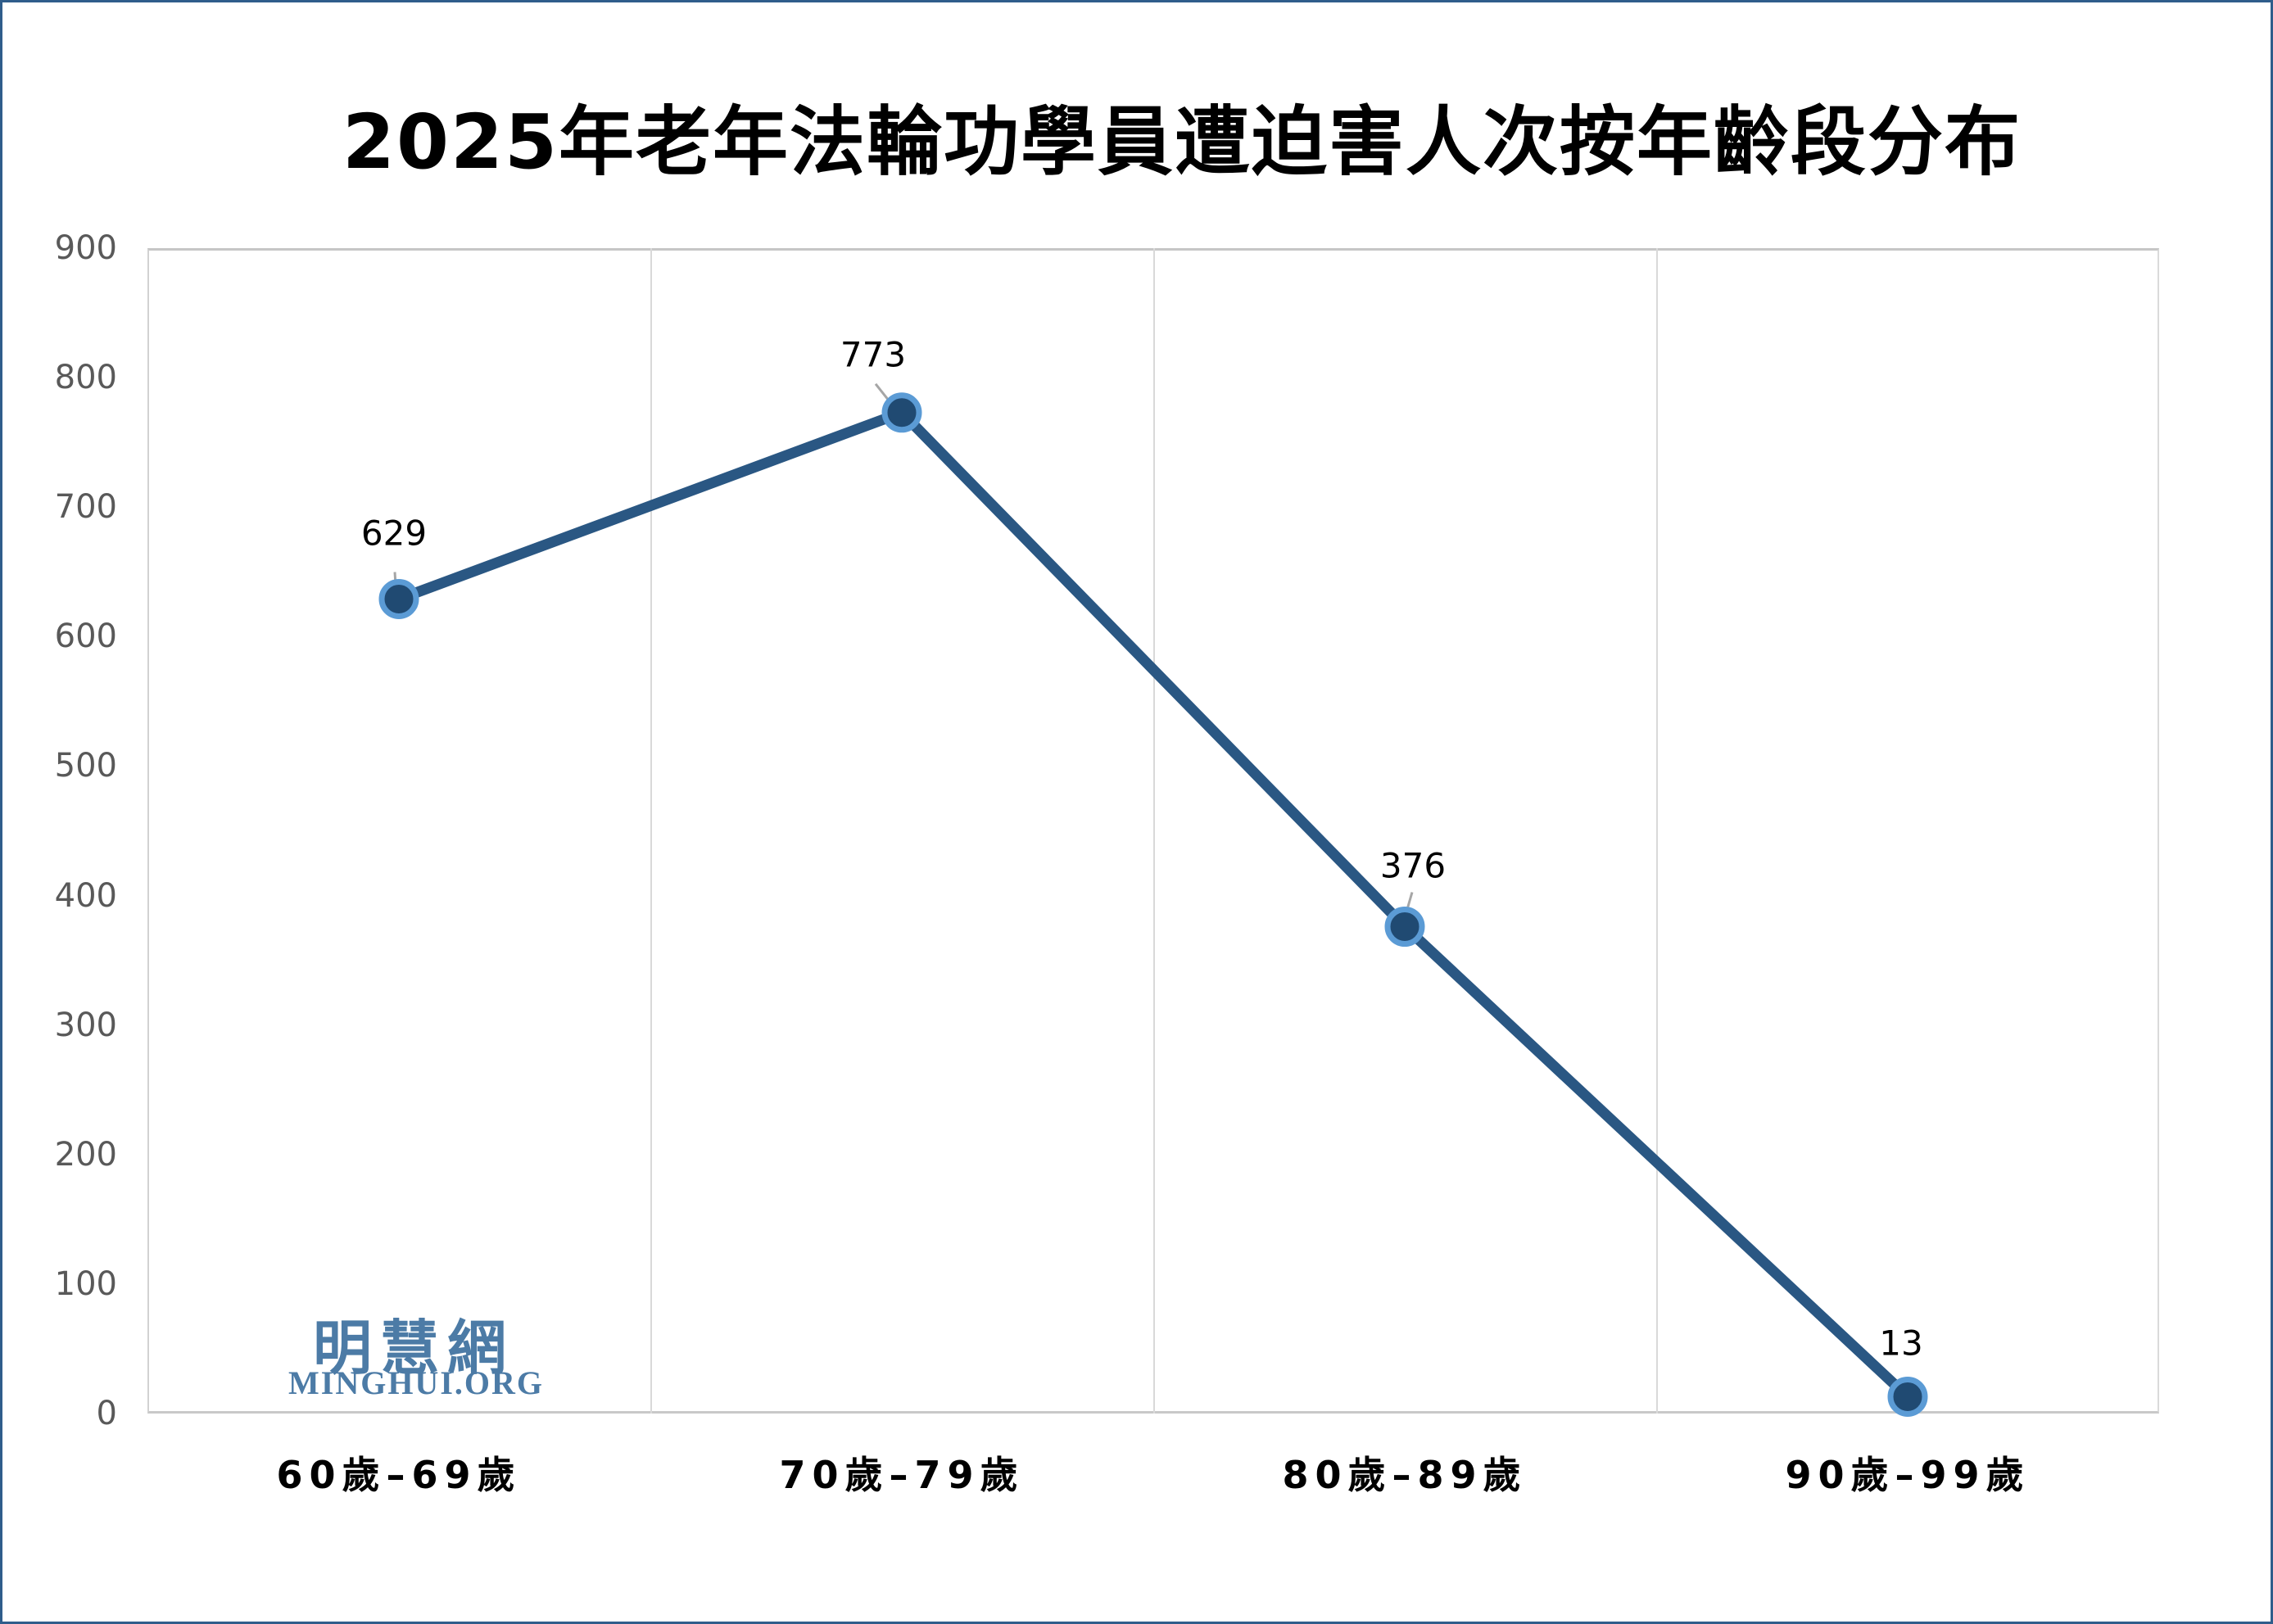  What do you see at coordinates (85, 507) in the screenshot?
I see `y-axis-tick-label: 700` at bounding box center [85, 507].